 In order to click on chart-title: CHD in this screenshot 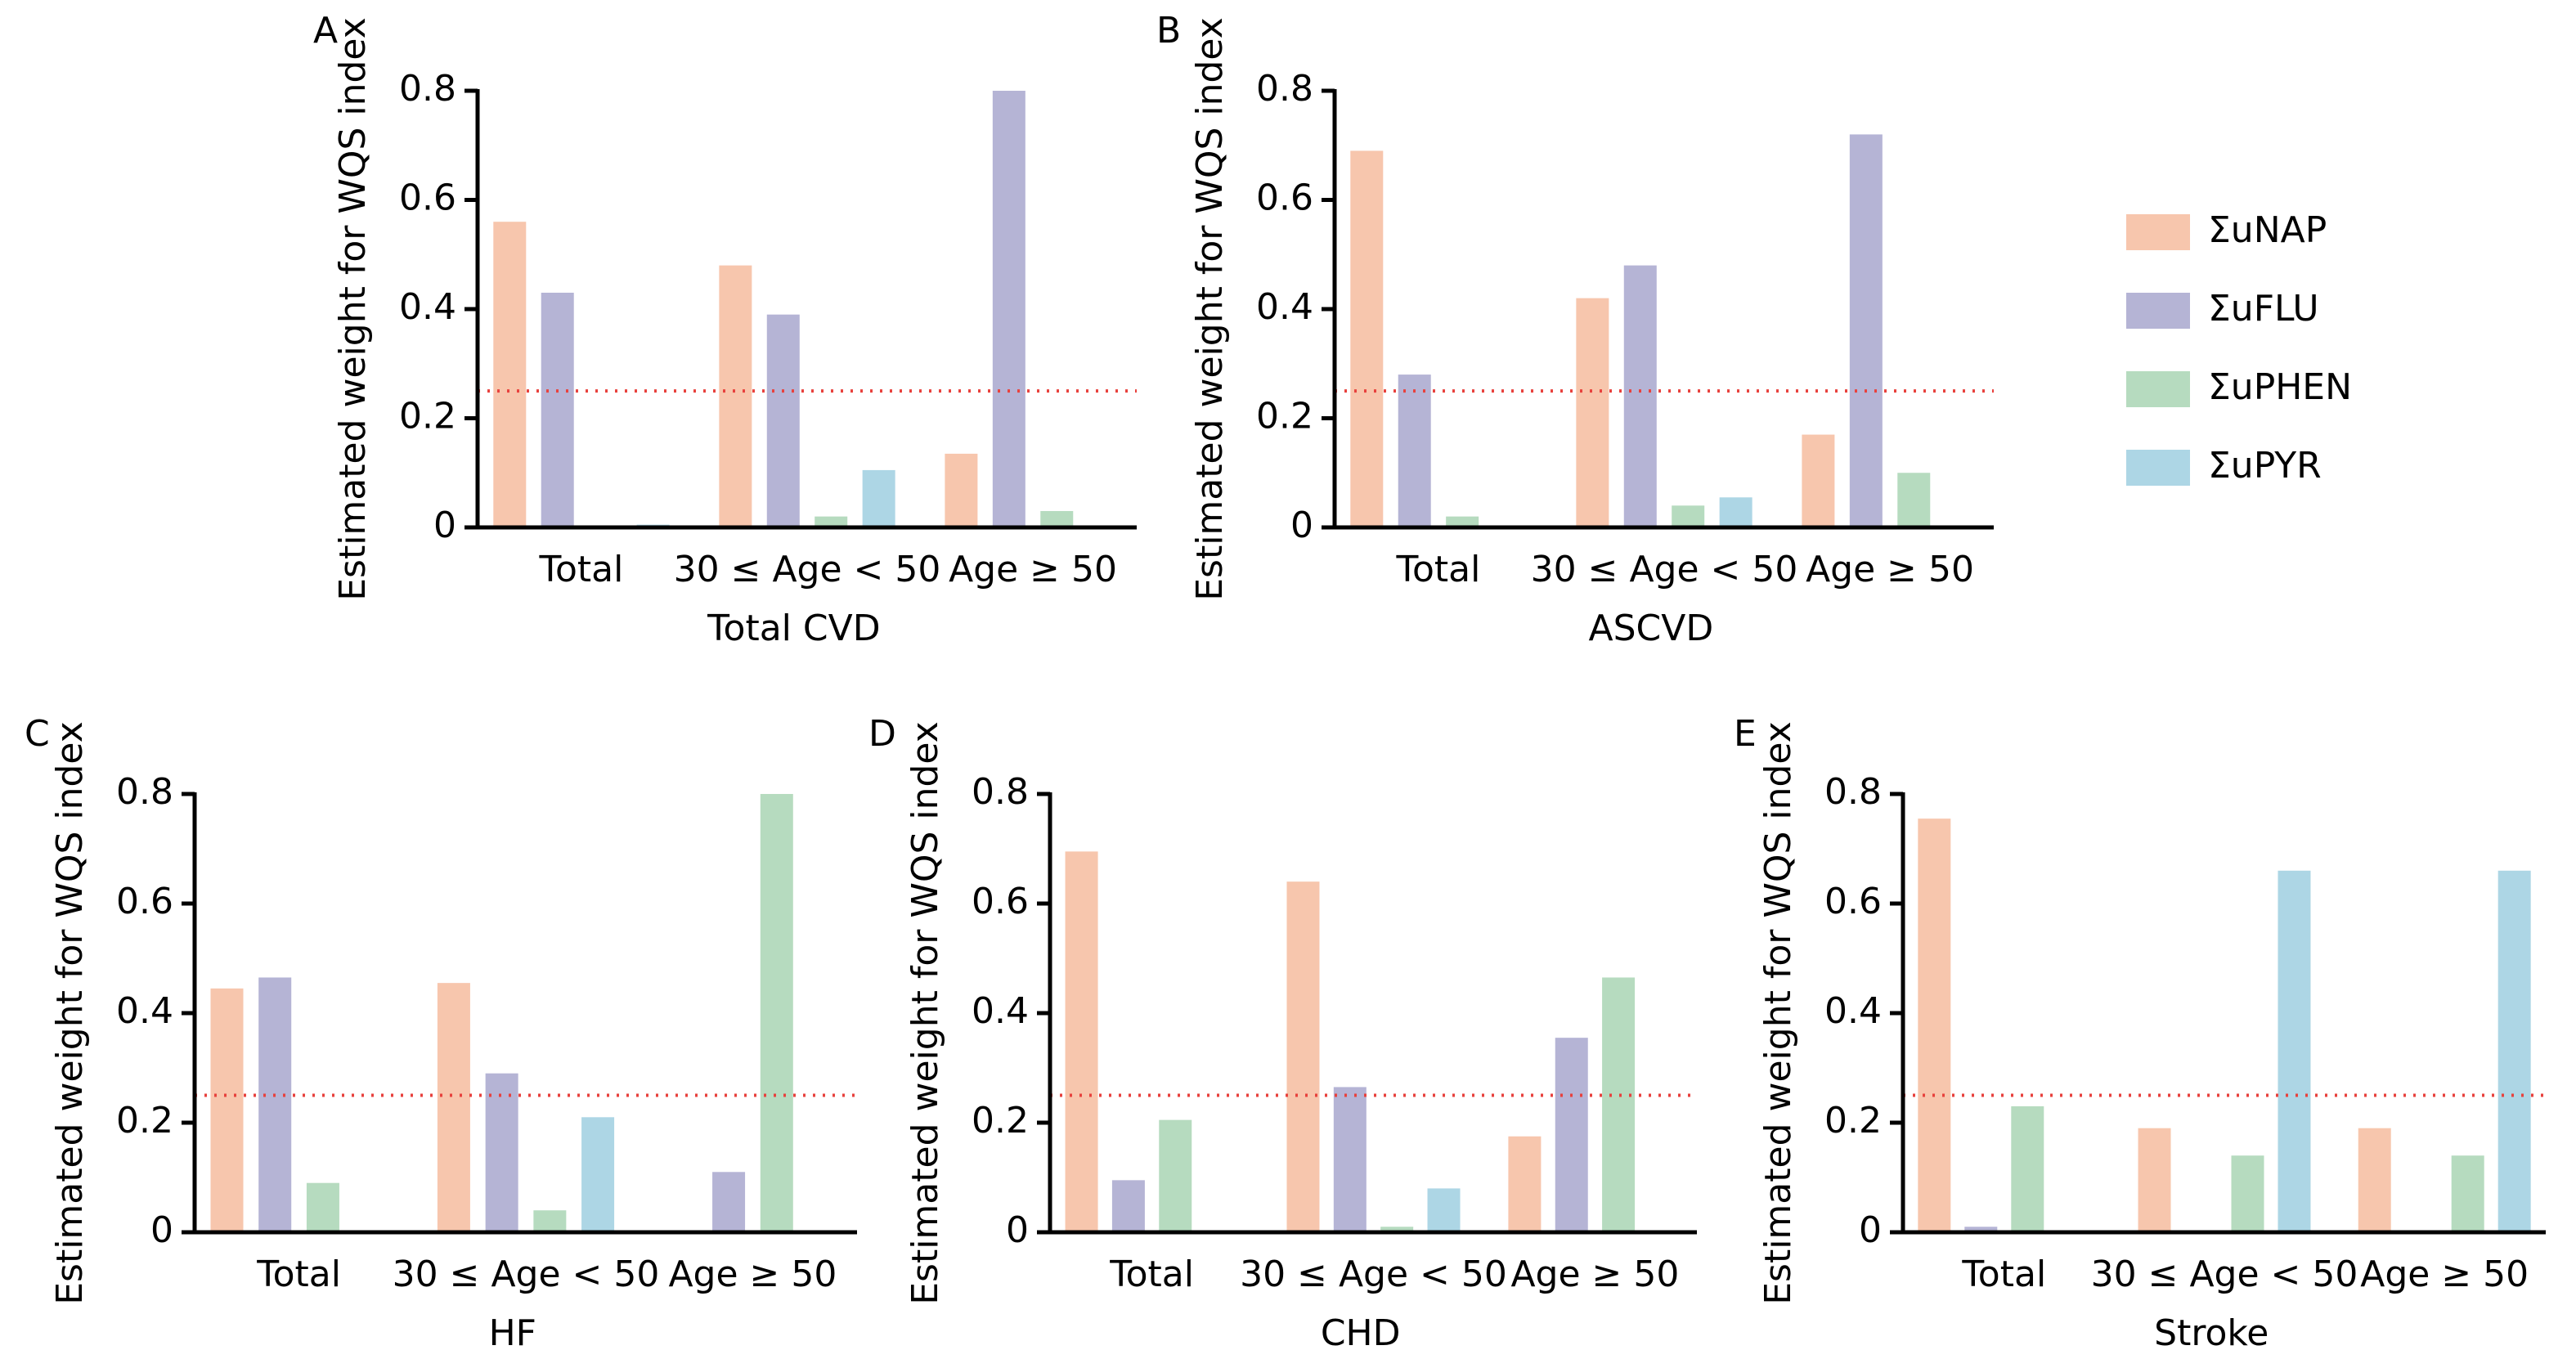, I will do `click(1361, 1331)`.